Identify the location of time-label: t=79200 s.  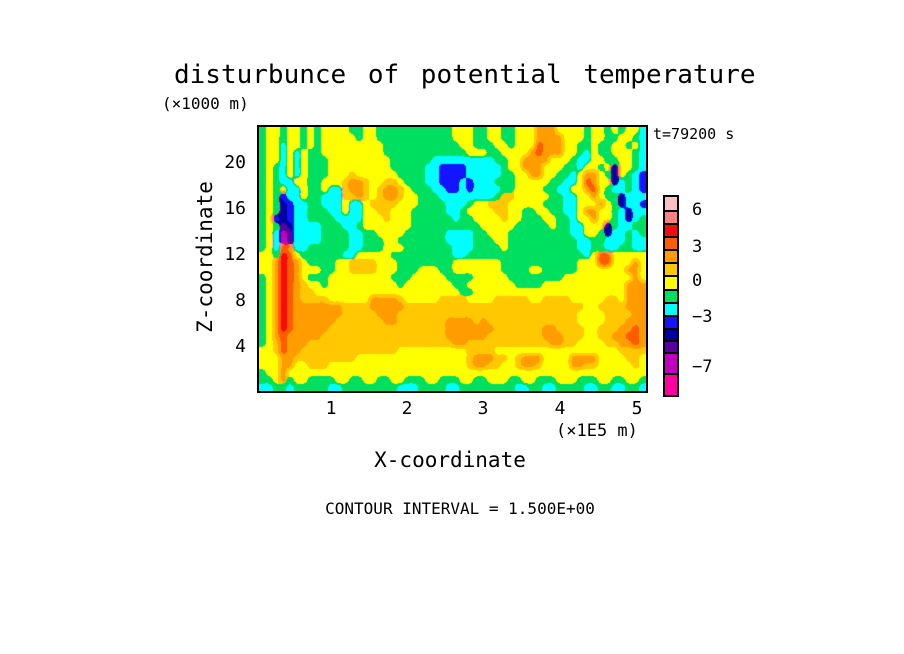
(694, 134).